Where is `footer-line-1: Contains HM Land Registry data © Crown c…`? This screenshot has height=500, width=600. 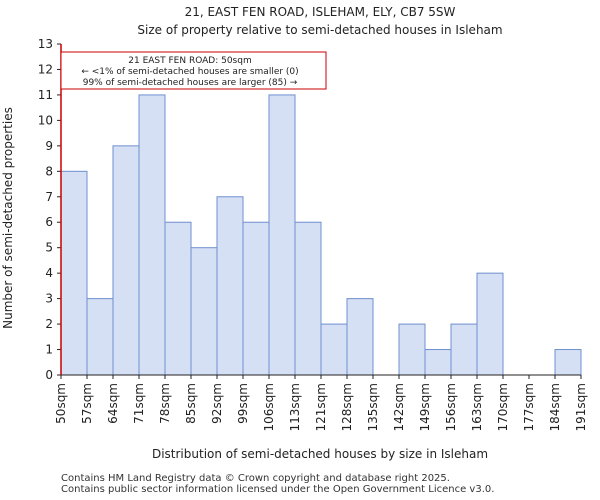
footer-line-1: Contains HM Land Registry data © Crown c… is located at coordinates (255, 478).